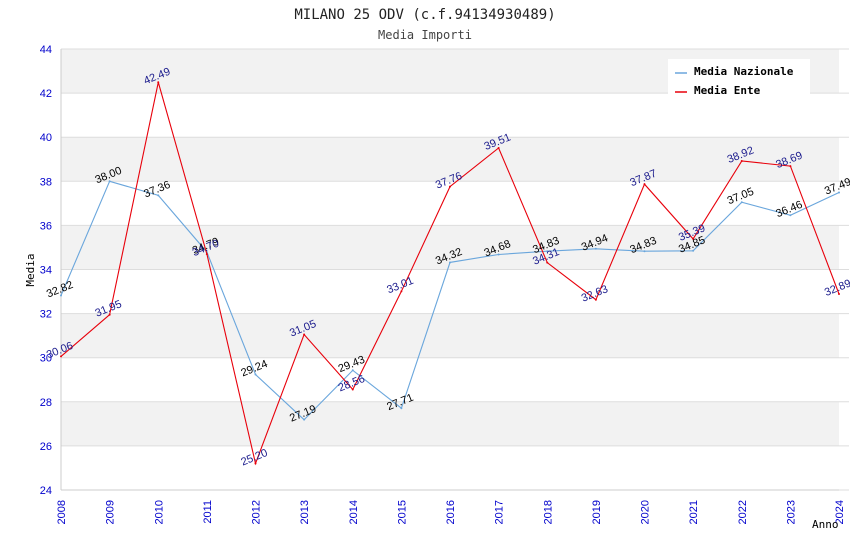 The image size is (850, 550). I want to click on y-tick-label: 42, so click(46, 94).